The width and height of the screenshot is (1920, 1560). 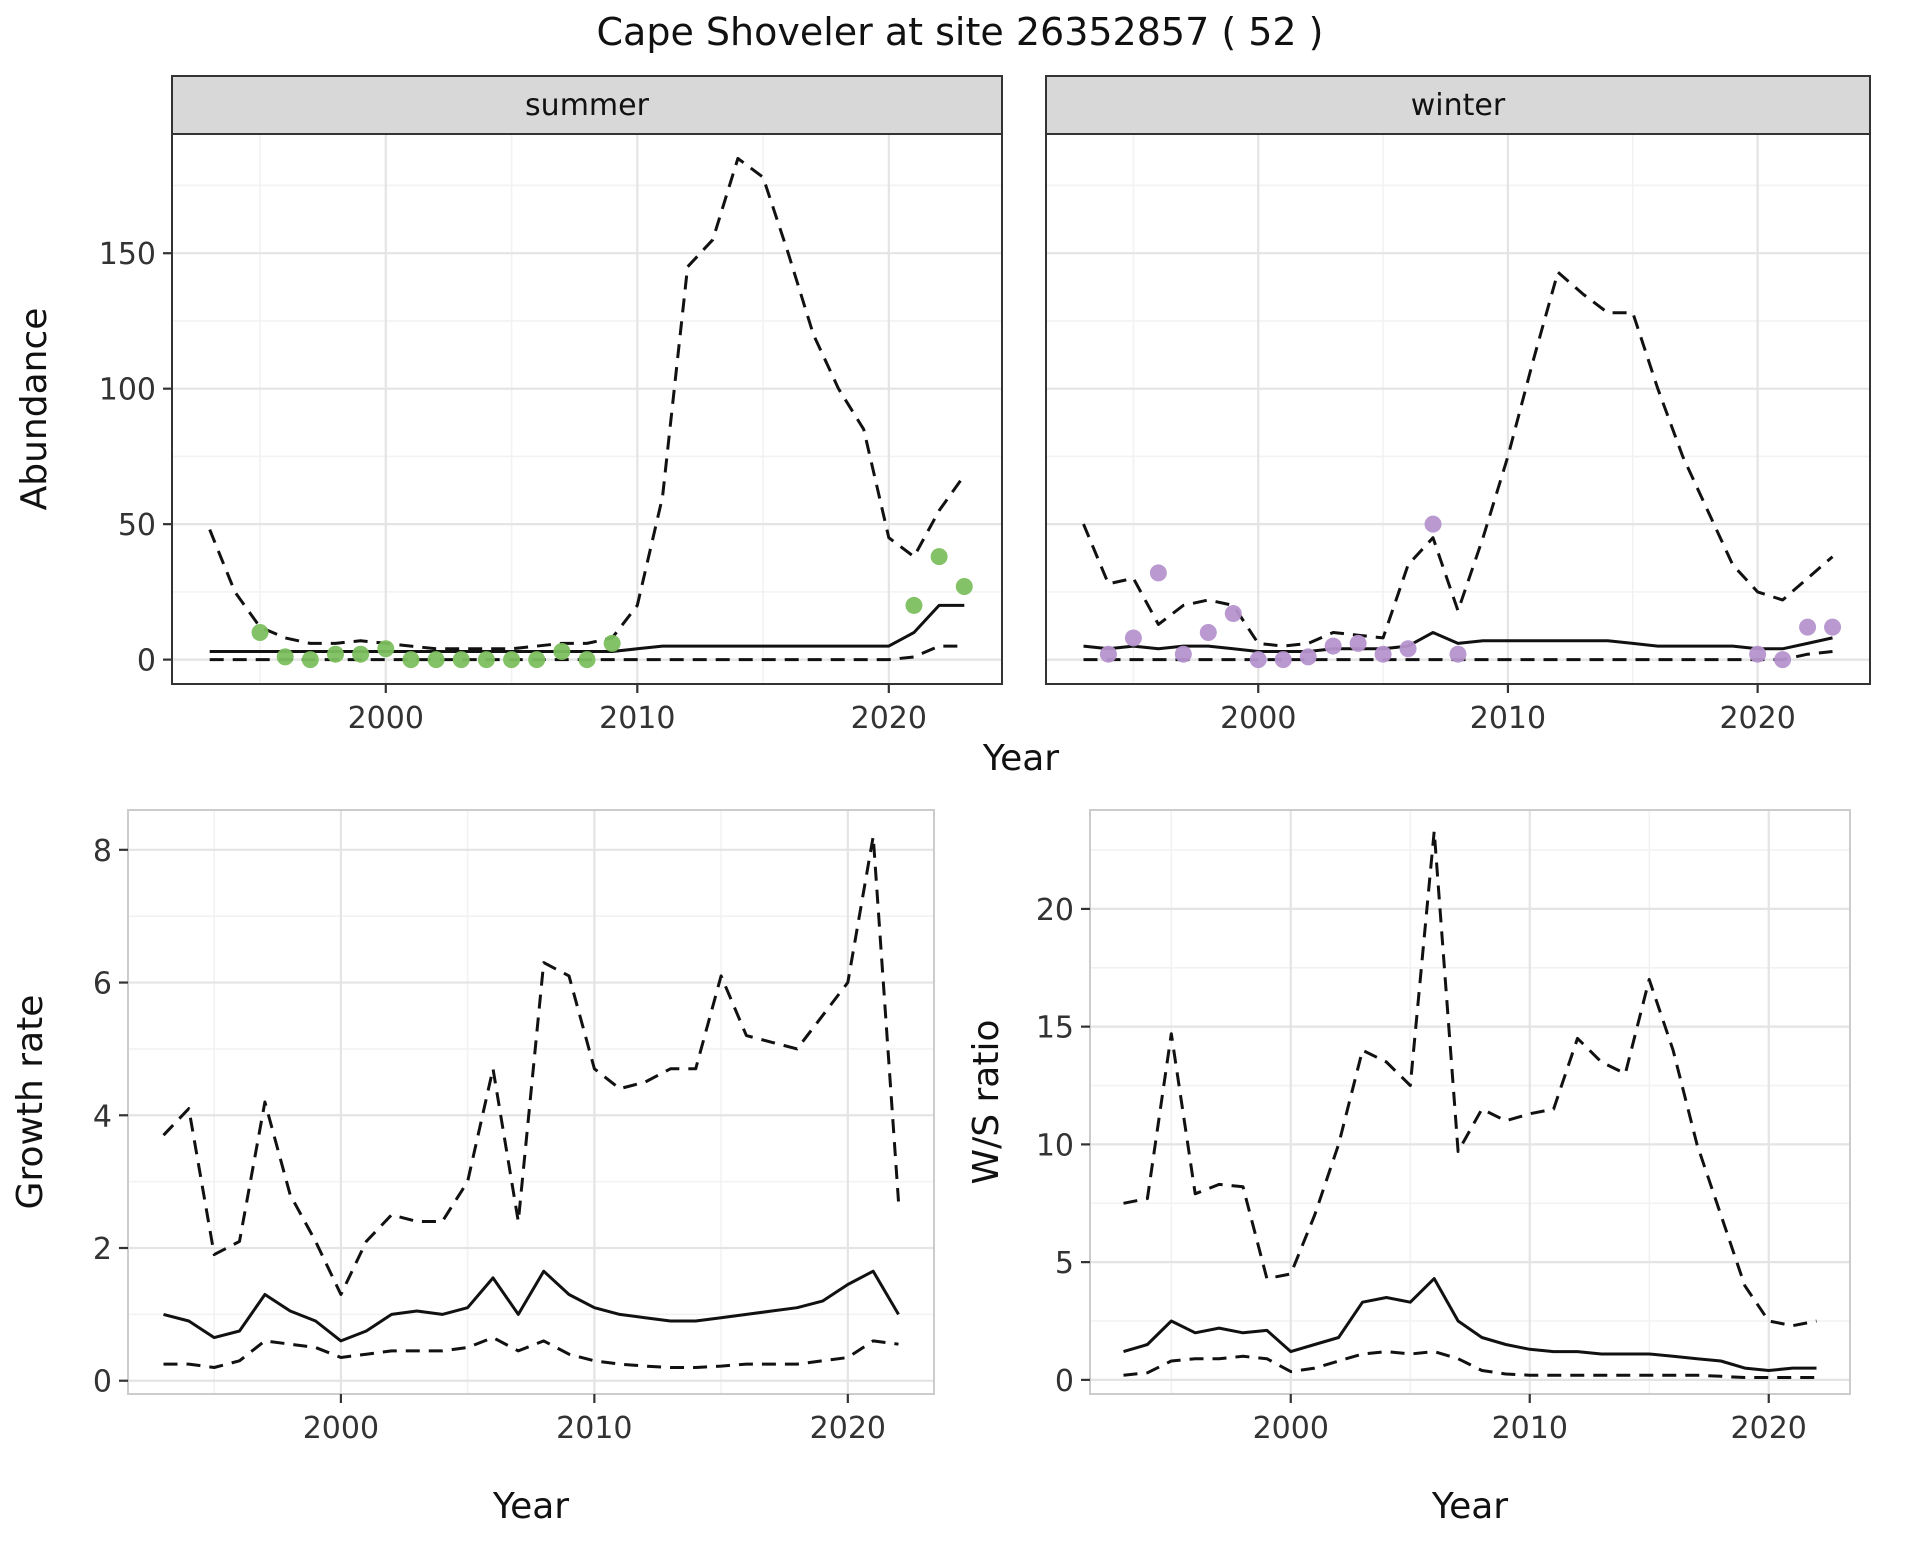 What do you see at coordinates (102, 851) in the screenshot?
I see `svg-text: 8` at bounding box center [102, 851].